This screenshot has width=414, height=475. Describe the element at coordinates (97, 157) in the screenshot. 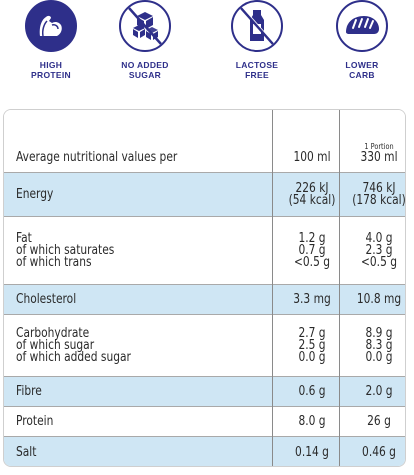

I see `header-label: Average nutritional values per` at that location.